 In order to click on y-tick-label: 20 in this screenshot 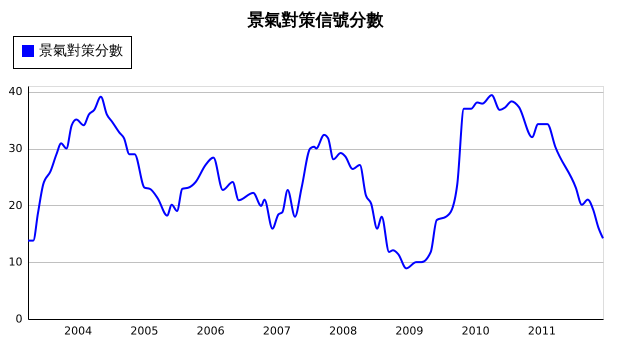, I will do `click(15, 205)`.